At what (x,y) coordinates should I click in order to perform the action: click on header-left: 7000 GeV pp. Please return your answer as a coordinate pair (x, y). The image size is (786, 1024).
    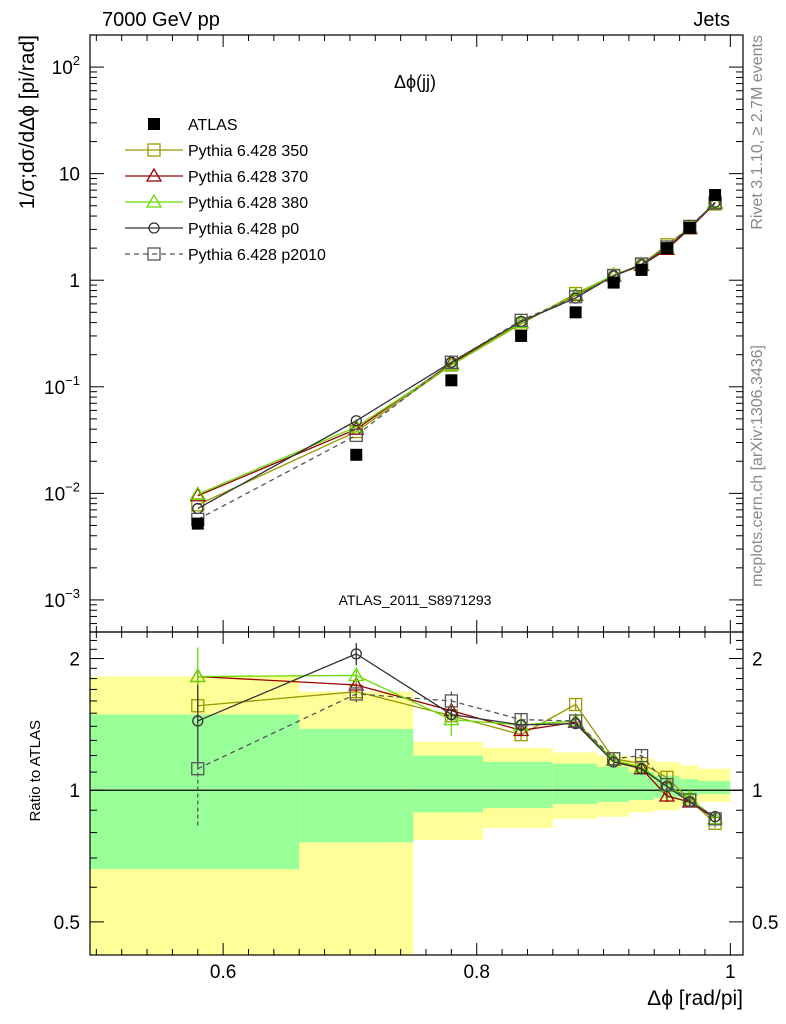
    Looking at the image, I should click on (161, 20).